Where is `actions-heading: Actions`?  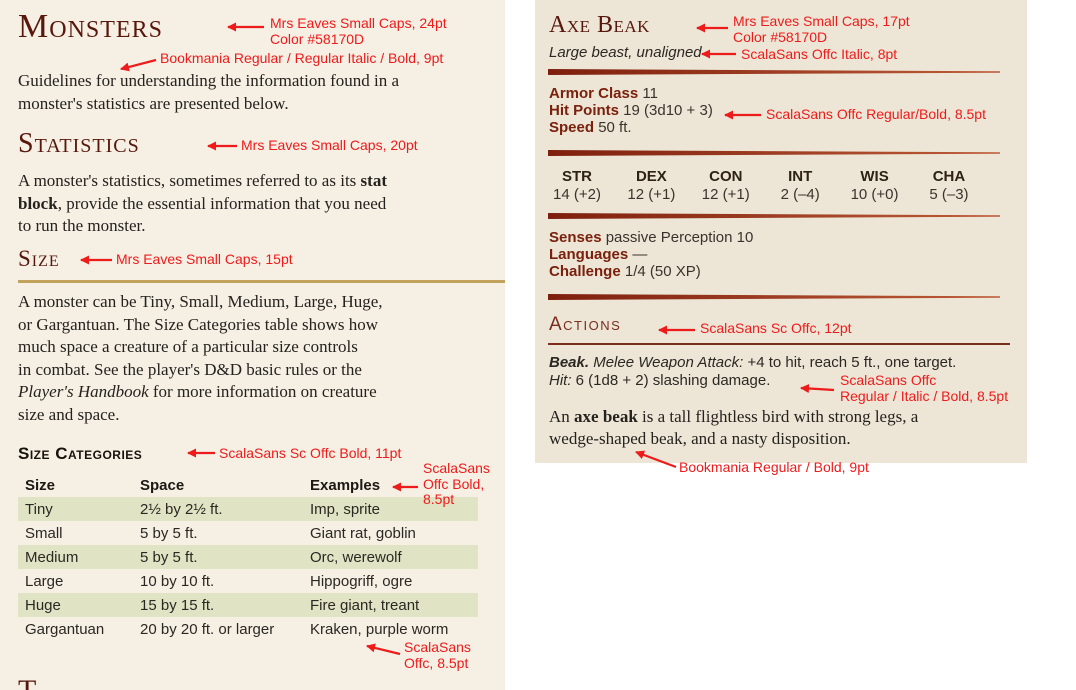 actions-heading: Actions is located at coordinates (585, 324).